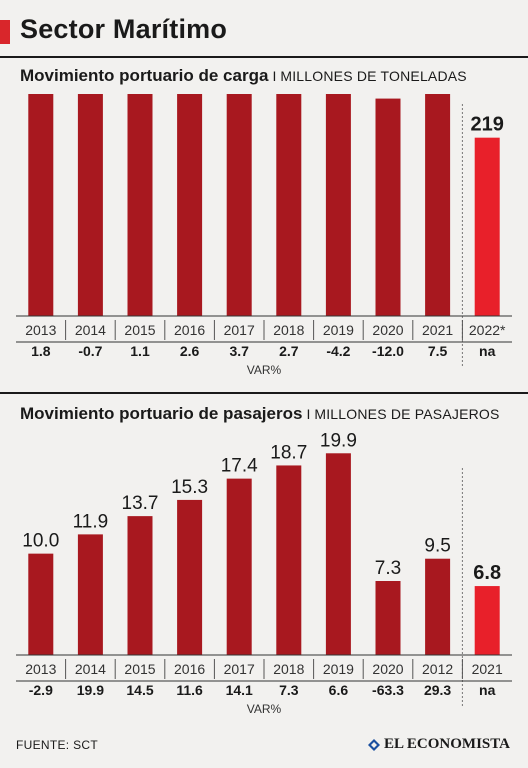 The image size is (528, 768). I want to click on value-label: 17.4, so click(239, 466).